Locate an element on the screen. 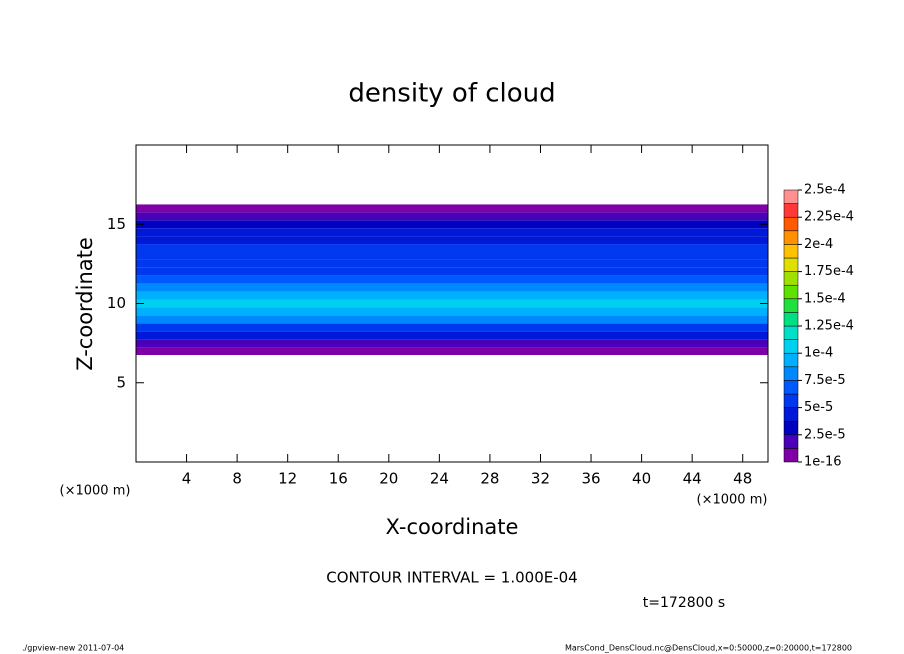 Image resolution: width=904 pixels, height=654 pixels. y-unit: (×1000 m) is located at coordinates (95, 491).